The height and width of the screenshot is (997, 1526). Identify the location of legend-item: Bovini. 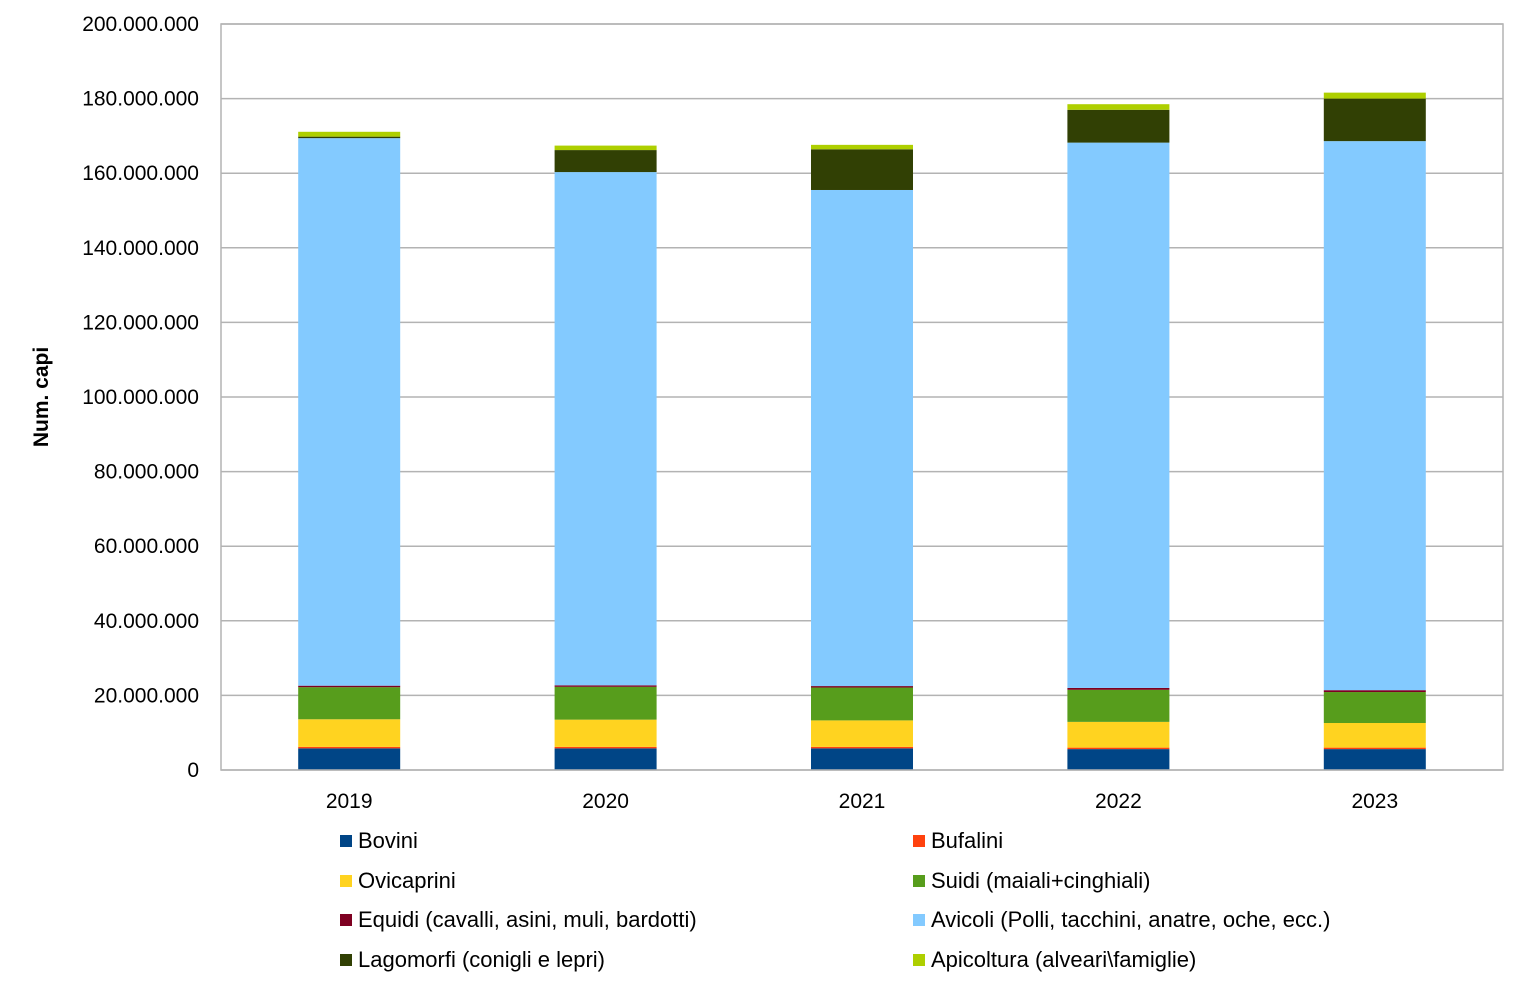
(379, 841).